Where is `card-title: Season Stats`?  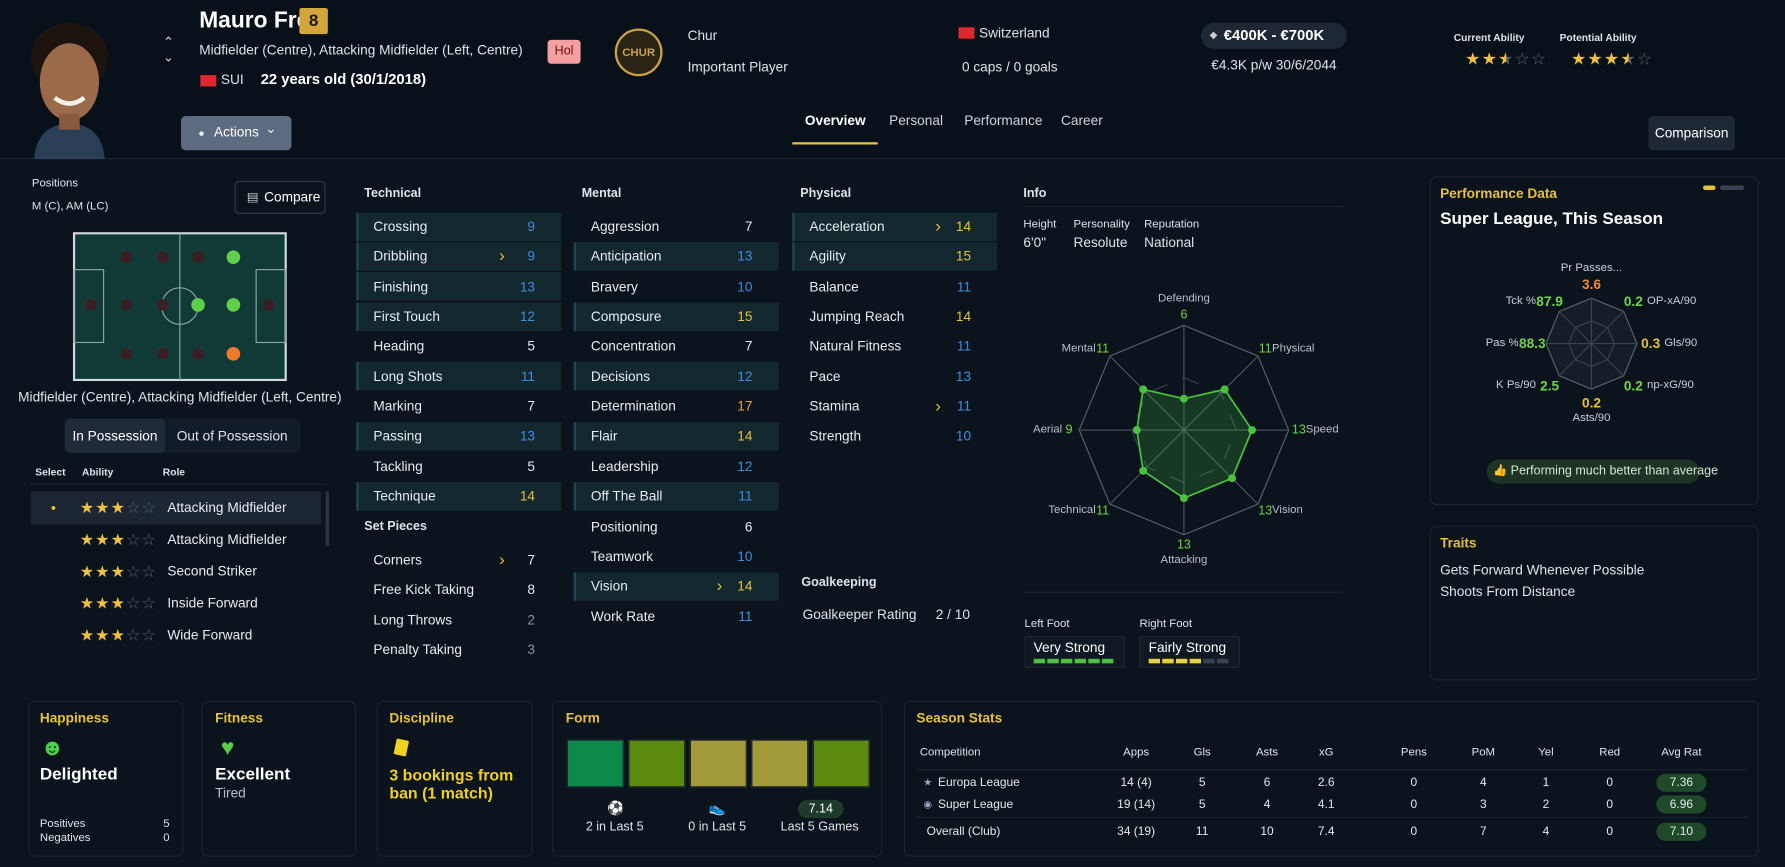
card-title: Season Stats is located at coordinates (959, 717).